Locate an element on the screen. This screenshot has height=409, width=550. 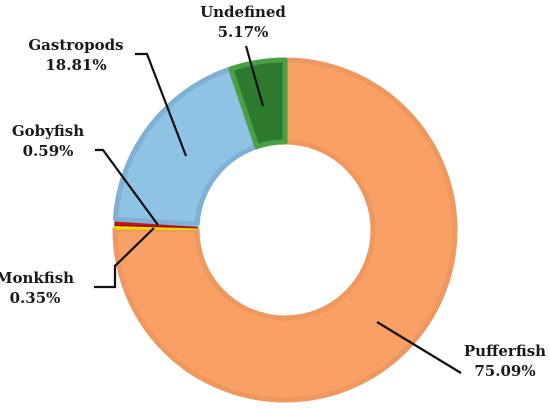
value-label-monkfish: 0.35% is located at coordinates (35, 298).